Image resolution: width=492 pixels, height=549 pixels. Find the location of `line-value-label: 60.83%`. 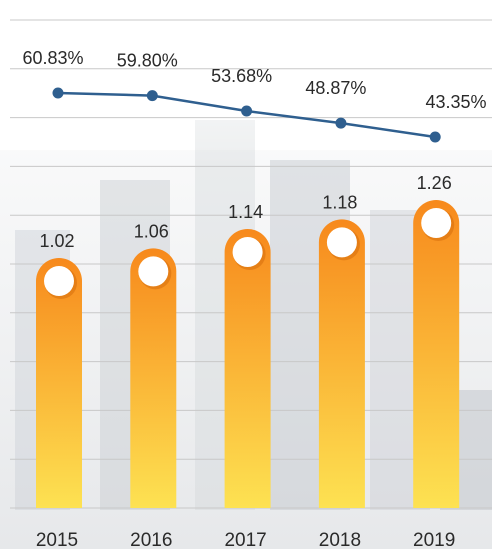

line-value-label: 60.83% is located at coordinates (52, 58).